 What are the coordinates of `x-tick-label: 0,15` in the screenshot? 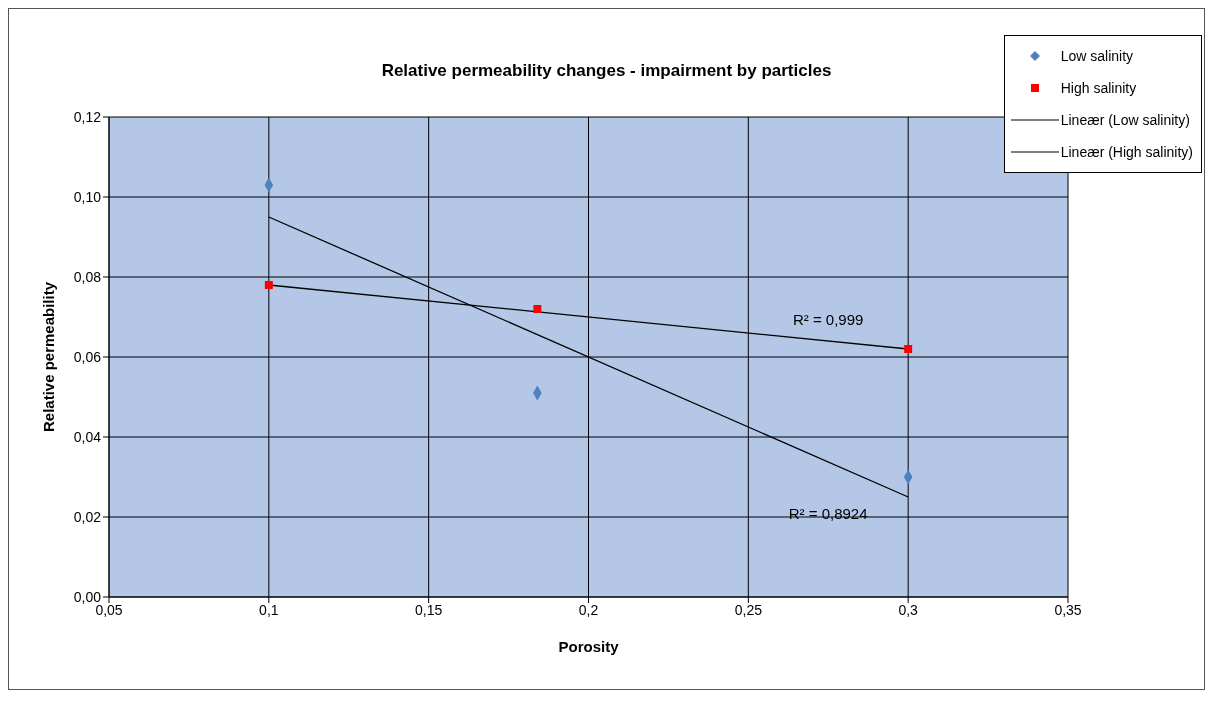 It's located at (429, 609).